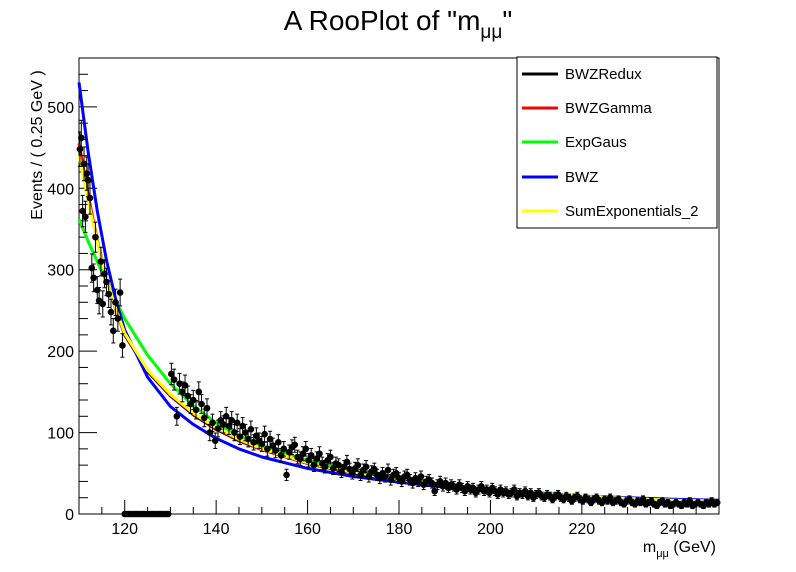 The width and height of the screenshot is (796, 572). I want to click on y-tick-label: 500, so click(60, 108).